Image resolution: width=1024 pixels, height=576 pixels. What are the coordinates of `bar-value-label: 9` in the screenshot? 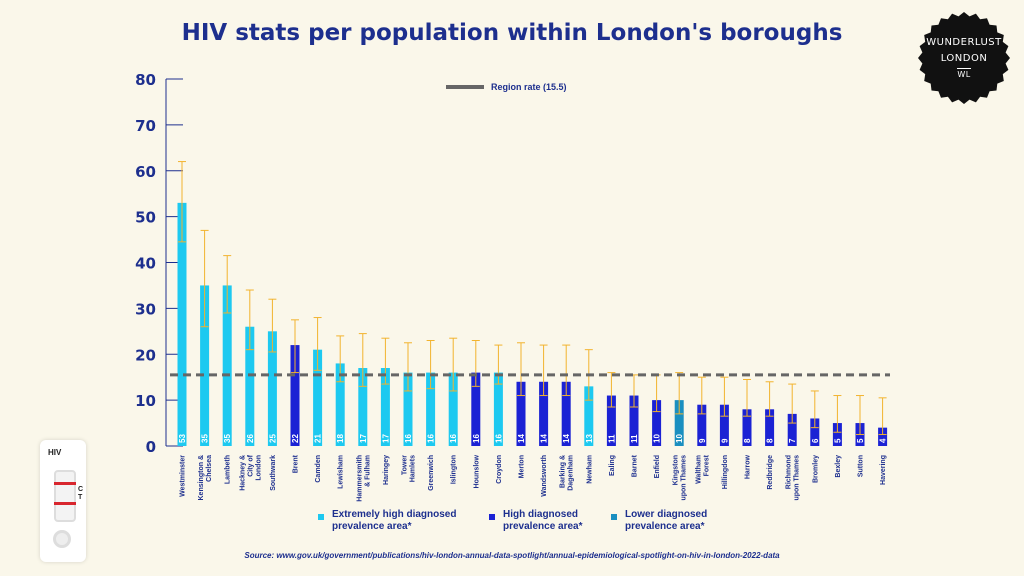 It's located at (702, 440).